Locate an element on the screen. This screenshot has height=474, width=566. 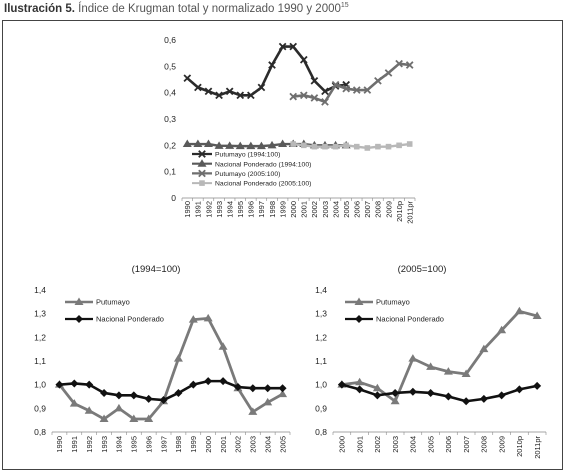
x-tick-label: 2005 is located at coordinates (346, 209).